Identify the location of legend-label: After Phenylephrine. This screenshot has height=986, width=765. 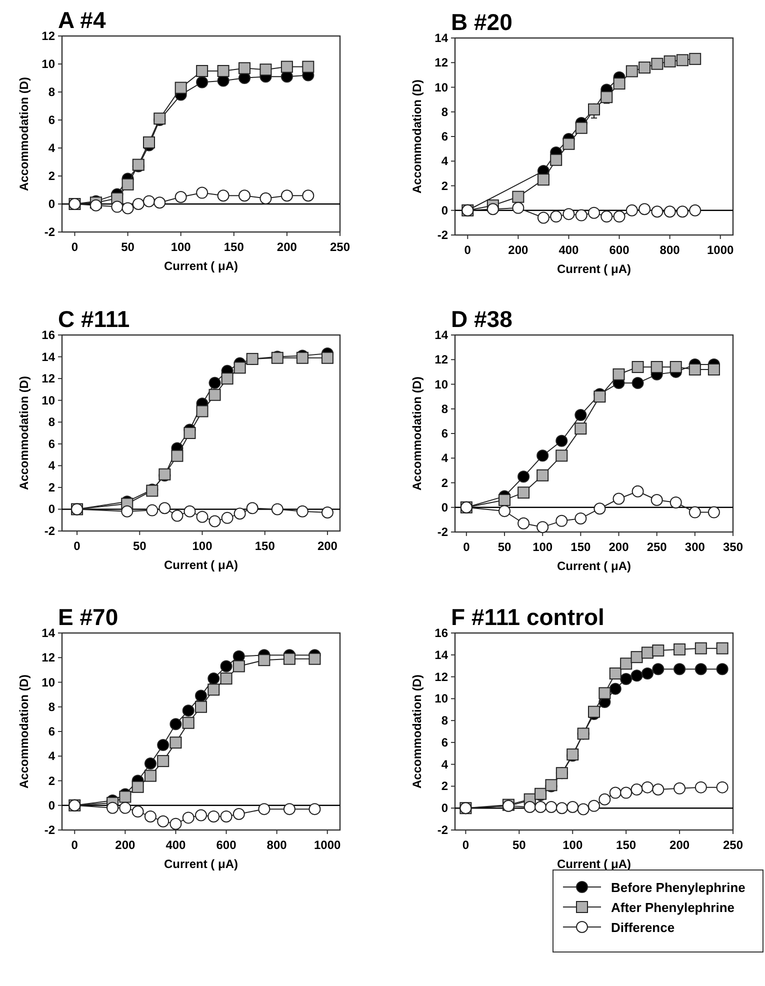
(673, 907).